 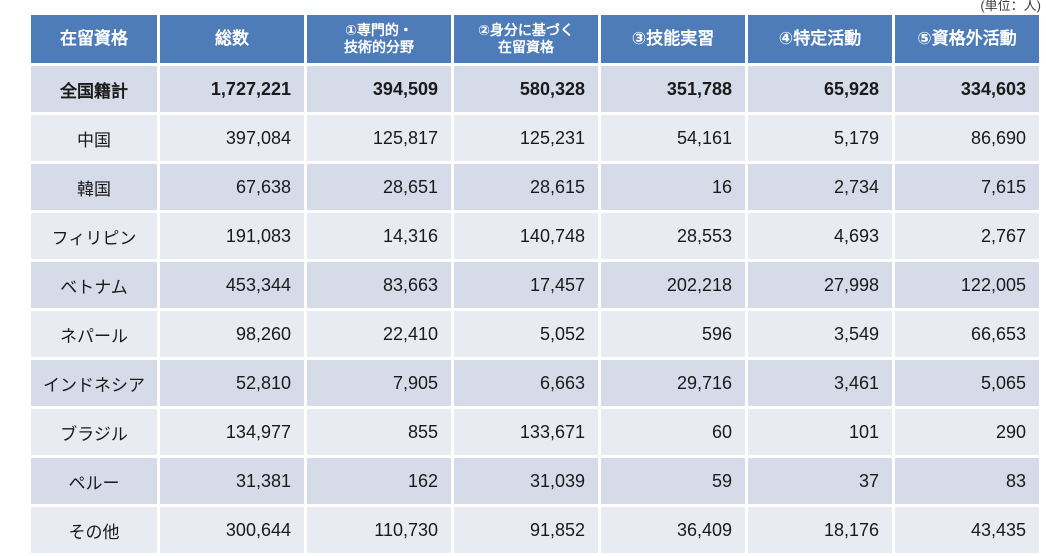 I want to click on row-label: インドネシア, so click(x=94, y=383).